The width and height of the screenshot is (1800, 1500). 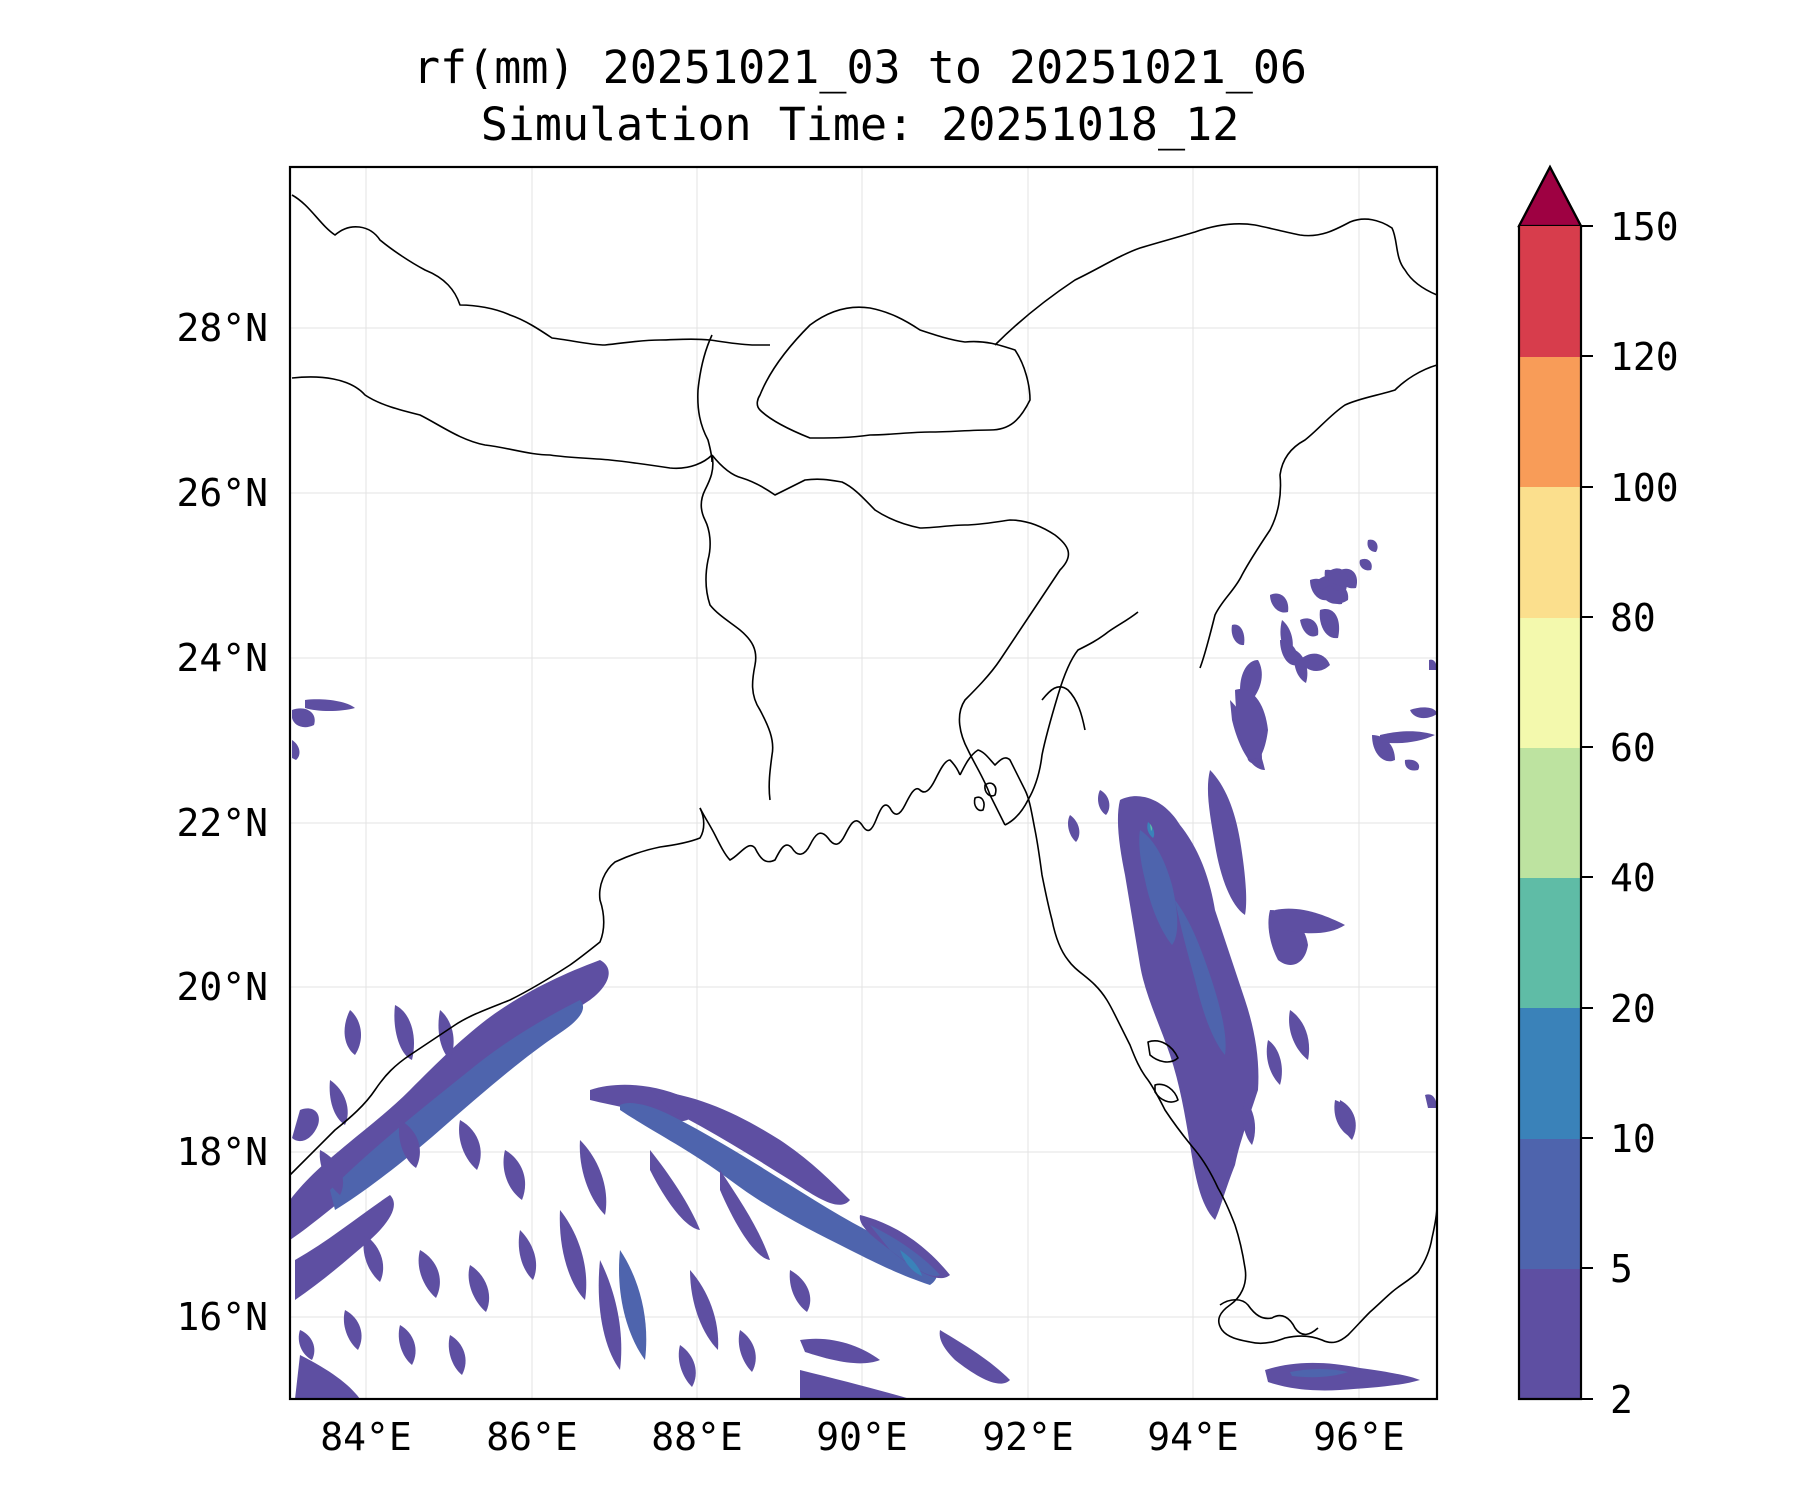 I want to click on border-tripura, so click(x=1063, y=708).